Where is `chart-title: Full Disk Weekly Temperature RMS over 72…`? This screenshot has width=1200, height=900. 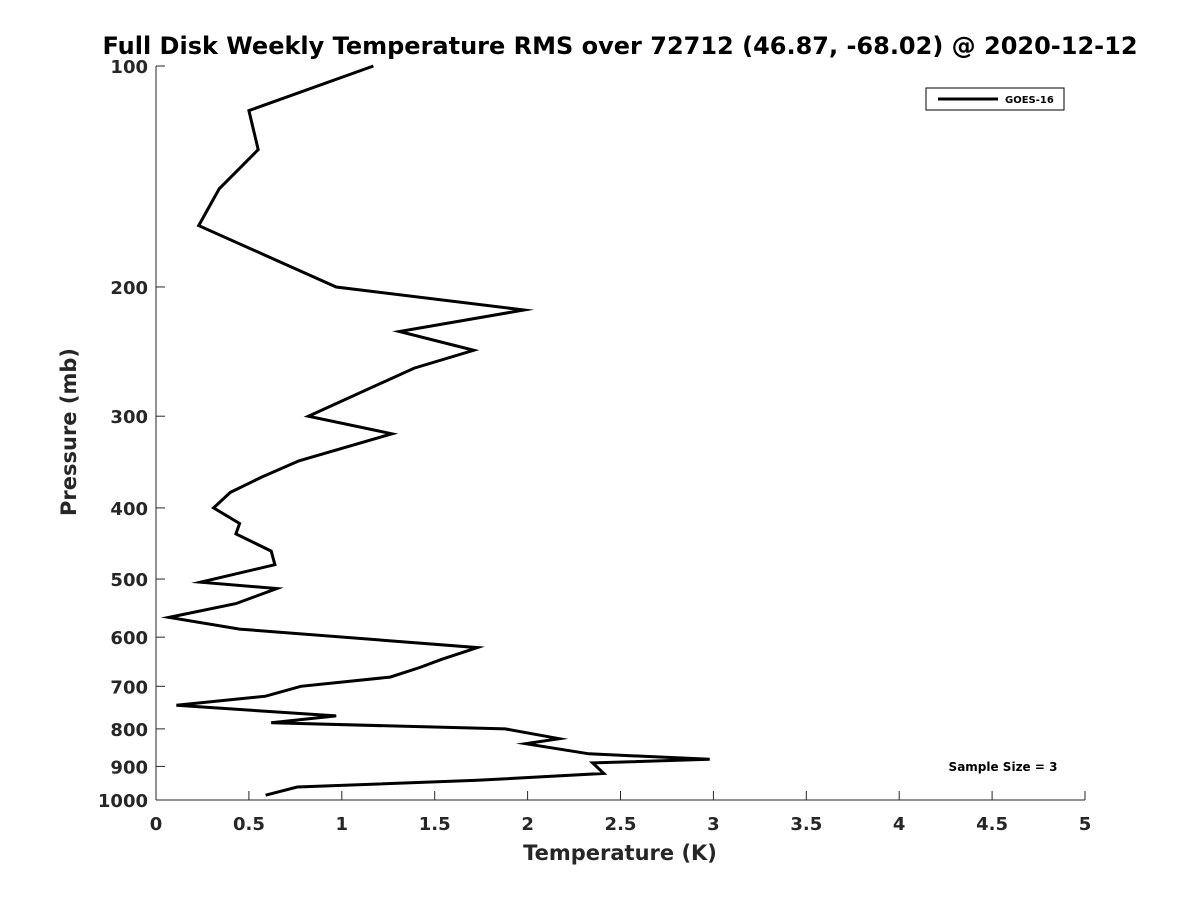 chart-title: Full Disk Weekly Temperature RMS over 72… is located at coordinates (619, 46).